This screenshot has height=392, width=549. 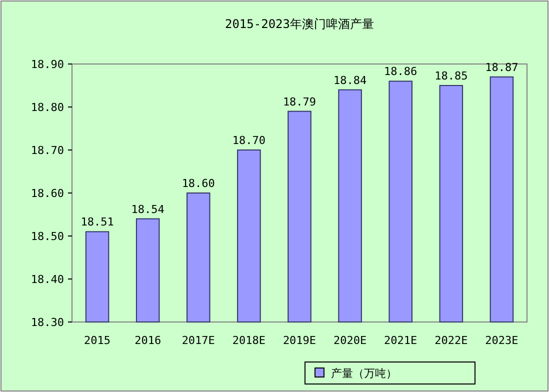 I want to click on y-tick-label: 18.50, so click(x=47, y=236).